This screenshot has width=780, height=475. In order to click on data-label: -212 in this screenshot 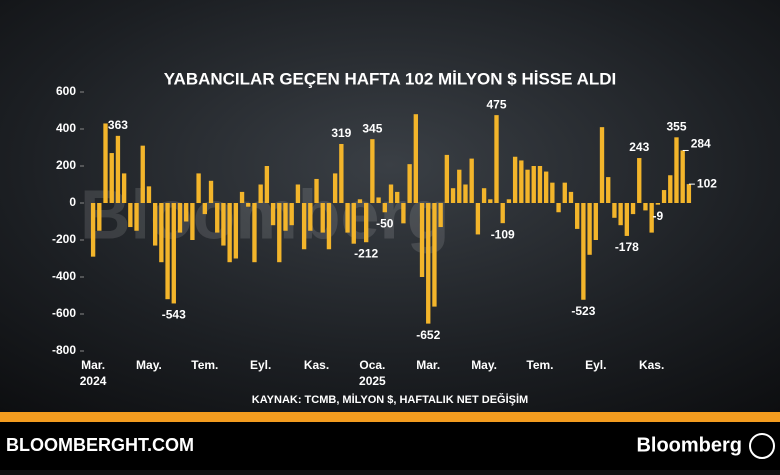, I will do `click(366, 253)`.